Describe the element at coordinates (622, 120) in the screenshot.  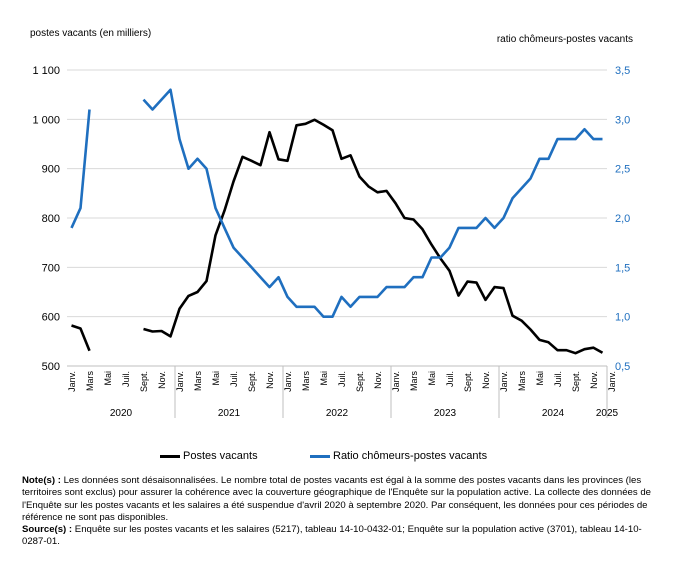
I see `right-tick-label: 3,0` at that location.